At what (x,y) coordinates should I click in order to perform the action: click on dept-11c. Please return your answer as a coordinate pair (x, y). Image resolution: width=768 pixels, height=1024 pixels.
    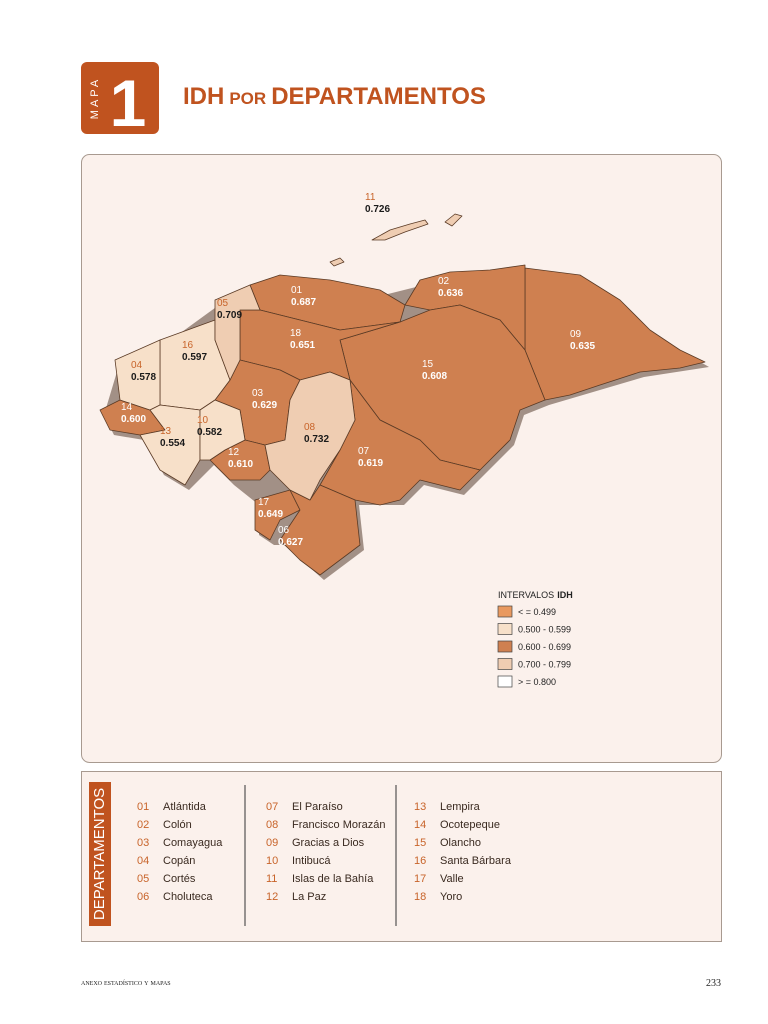
    Looking at the image, I should click on (337, 262).